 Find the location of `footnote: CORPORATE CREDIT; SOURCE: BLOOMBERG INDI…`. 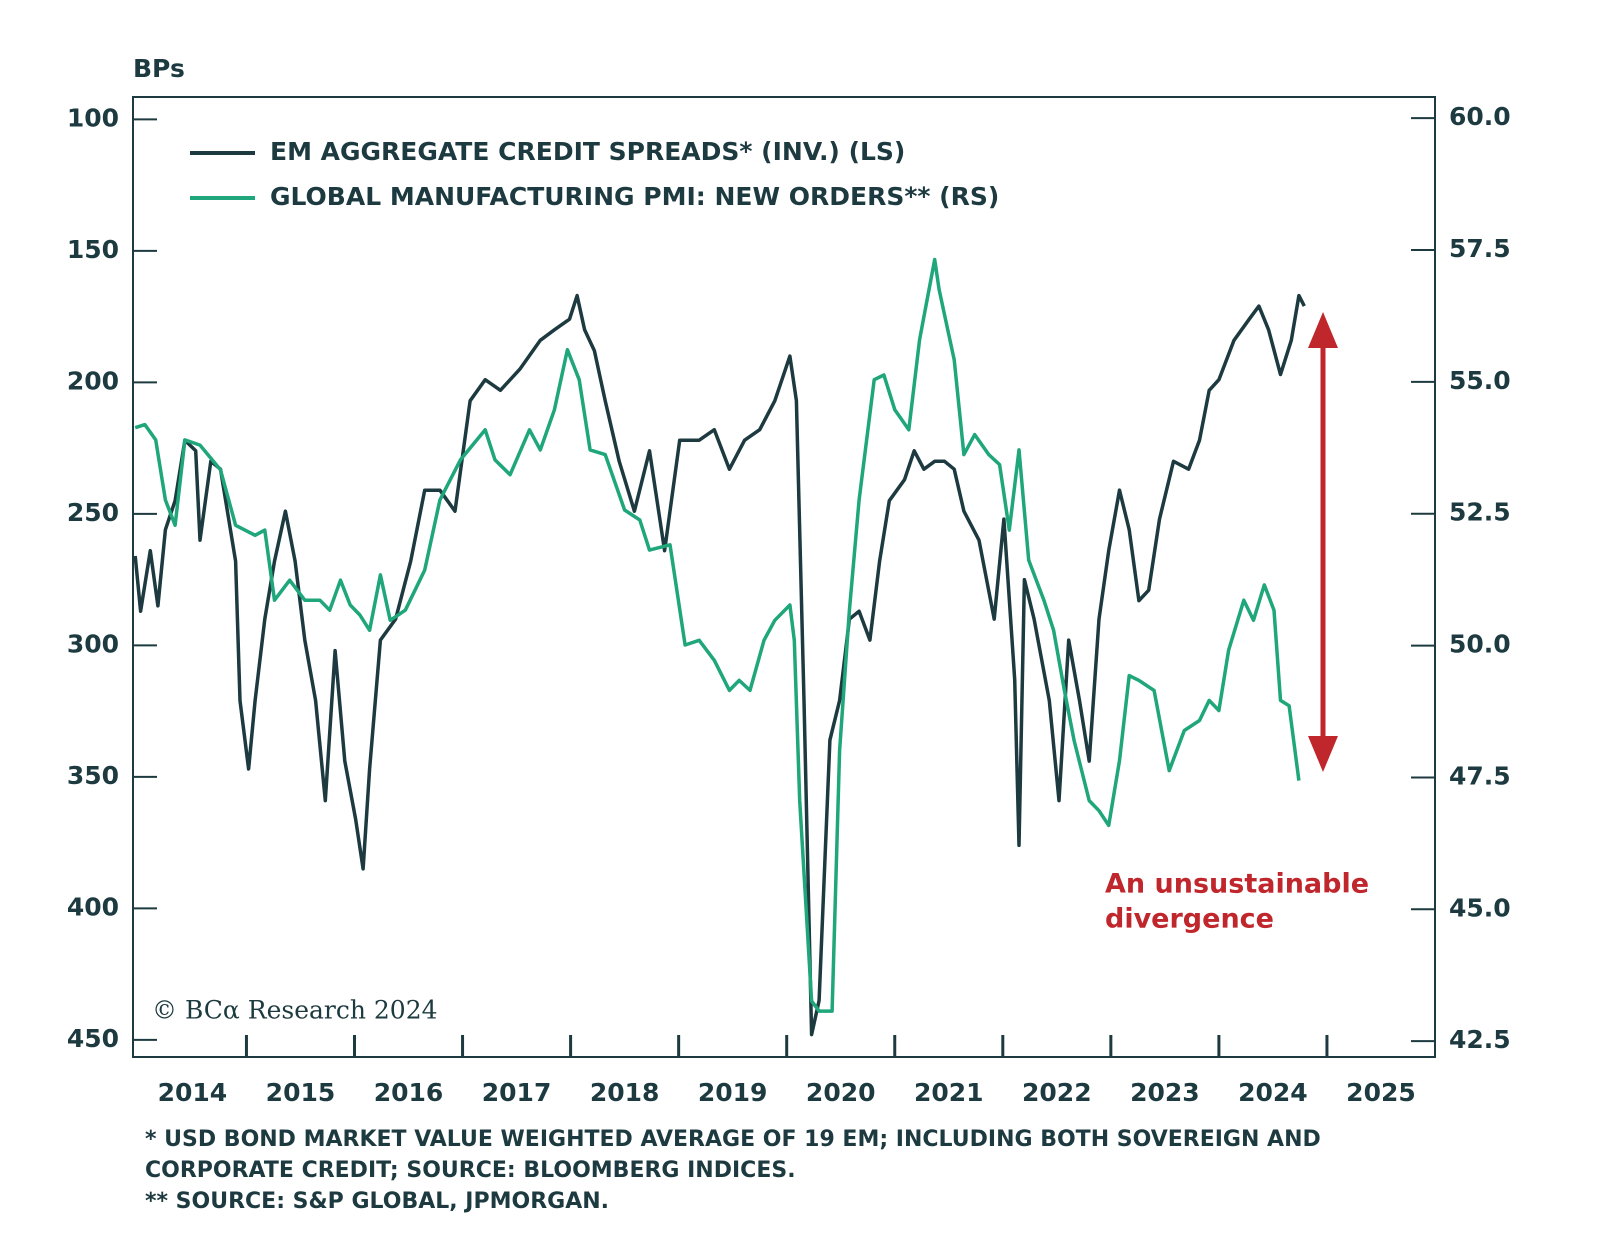

footnote: CORPORATE CREDIT; SOURCE: BLOOMBERG INDI… is located at coordinates (470, 1170).